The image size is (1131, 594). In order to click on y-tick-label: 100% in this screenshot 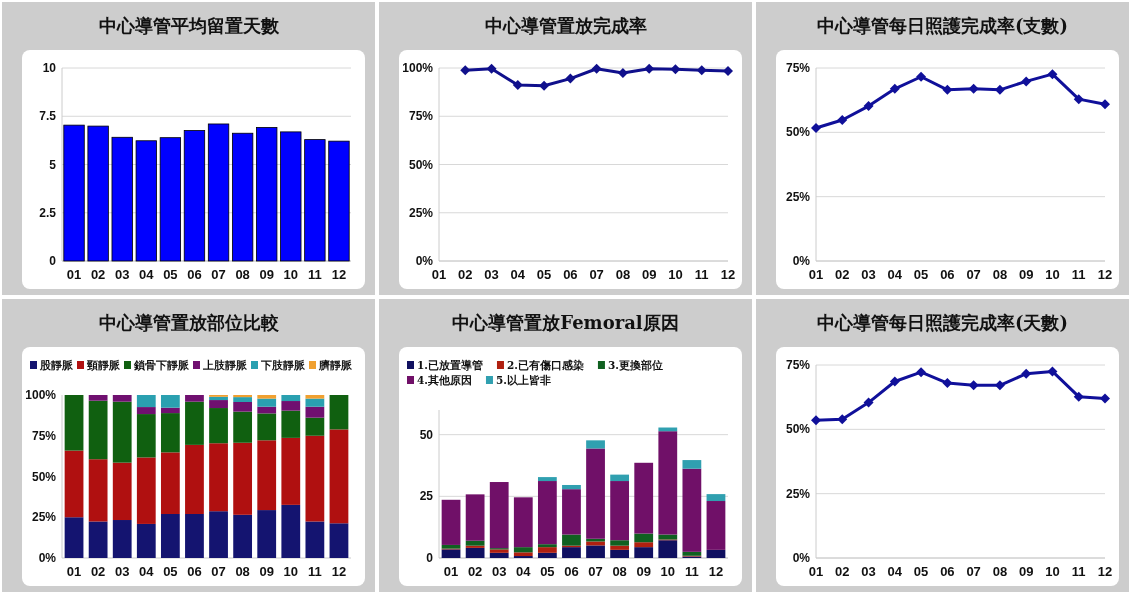, I will do `click(41, 395)`.